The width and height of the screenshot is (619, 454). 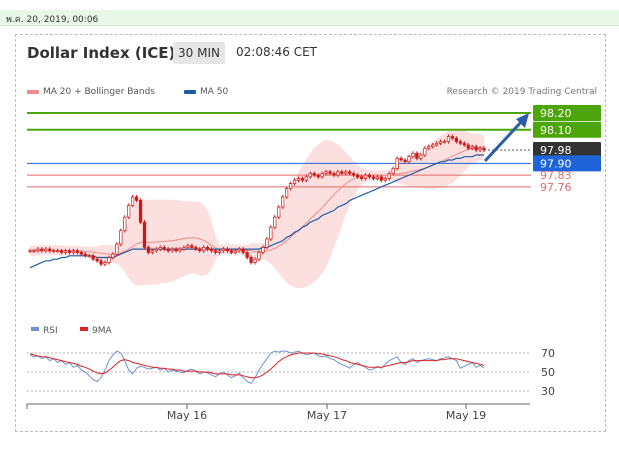 I want to click on chart-title: Dollar Index (ICE), so click(x=101, y=53).